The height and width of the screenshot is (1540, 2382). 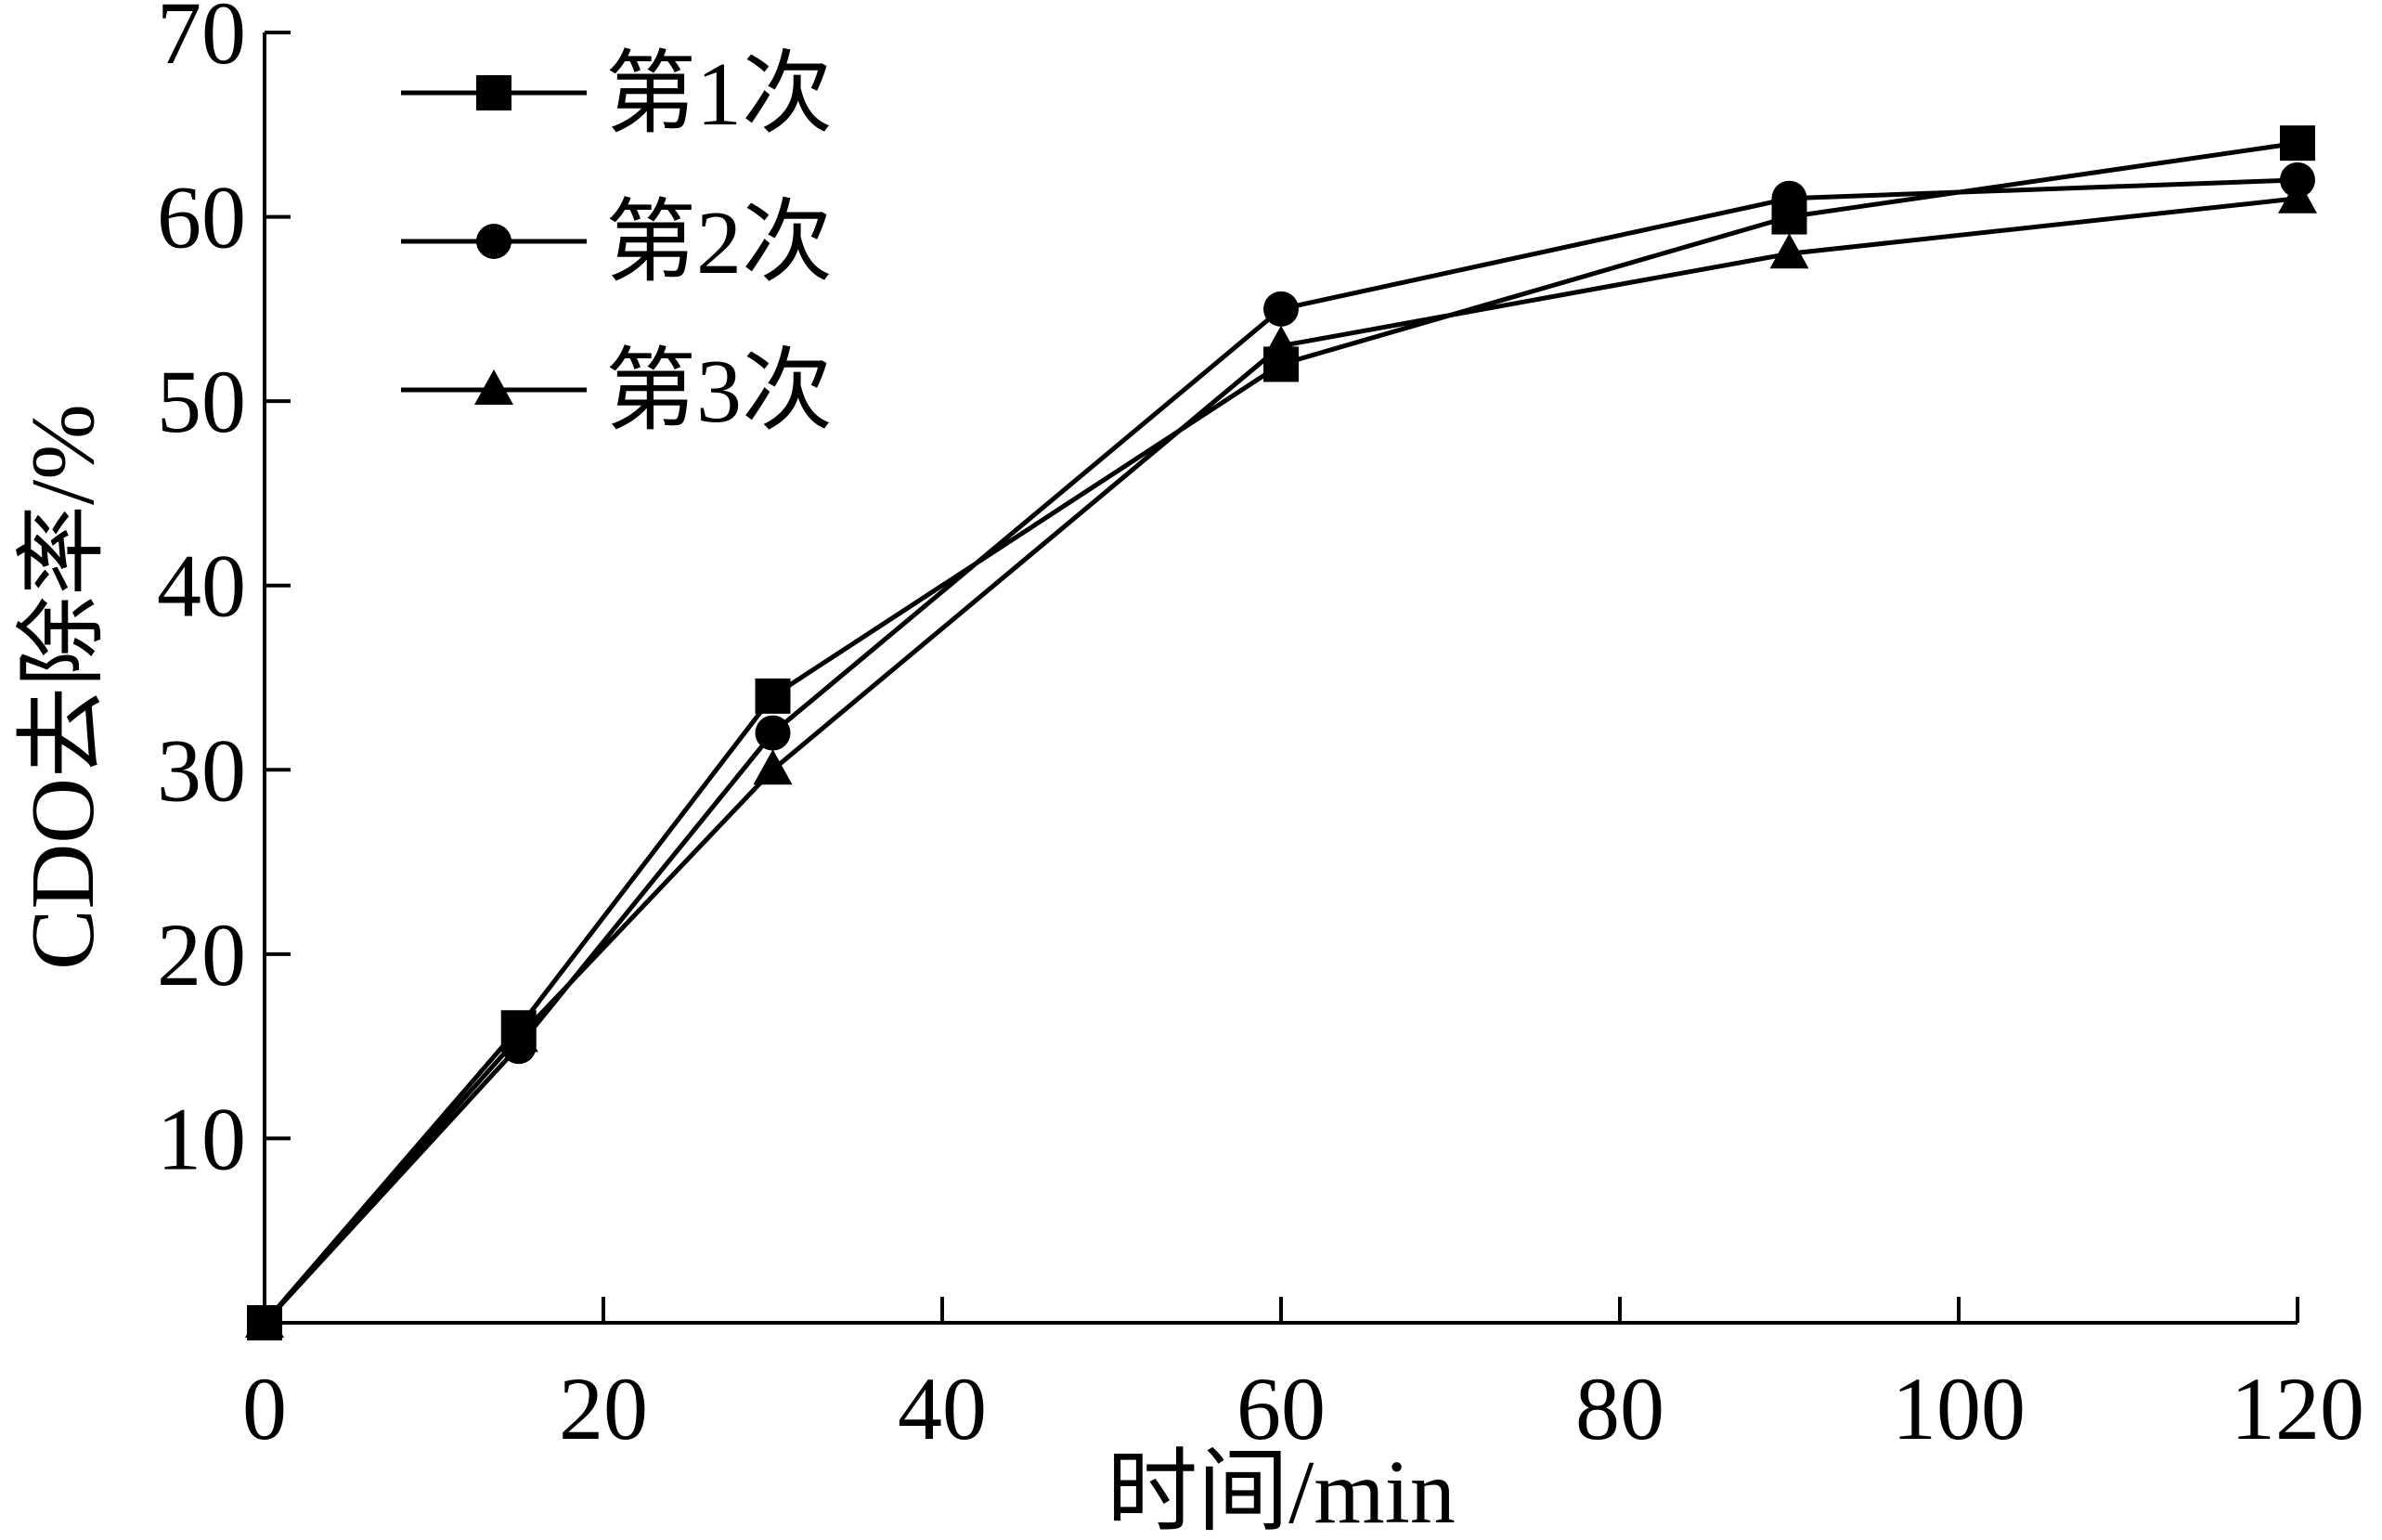 What do you see at coordinates (201, 401) in the screenshot?
I see `y-tick-label: 50` at bounding box center [201, 401].